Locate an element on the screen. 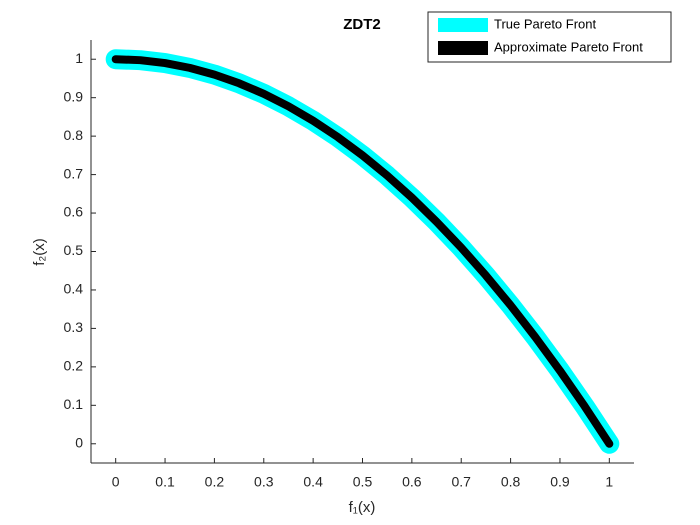 The image size is (700, 525). x-tick-label: 0.1 is located at coordinates (165, 482).